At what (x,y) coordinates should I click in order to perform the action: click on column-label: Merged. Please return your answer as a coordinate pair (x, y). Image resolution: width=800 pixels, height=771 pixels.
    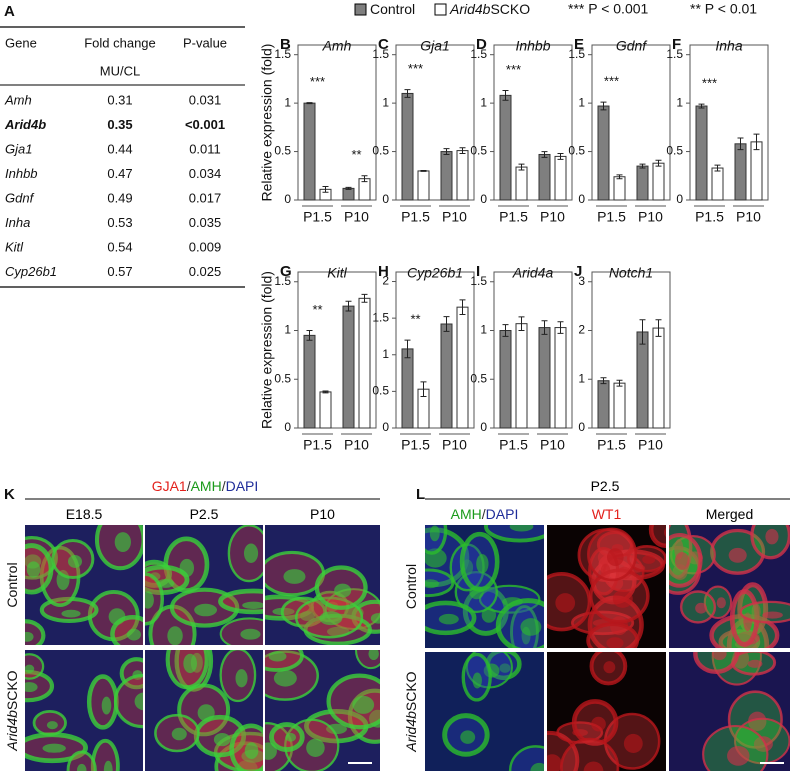
    Looking at the image, I should click on (729, 514).